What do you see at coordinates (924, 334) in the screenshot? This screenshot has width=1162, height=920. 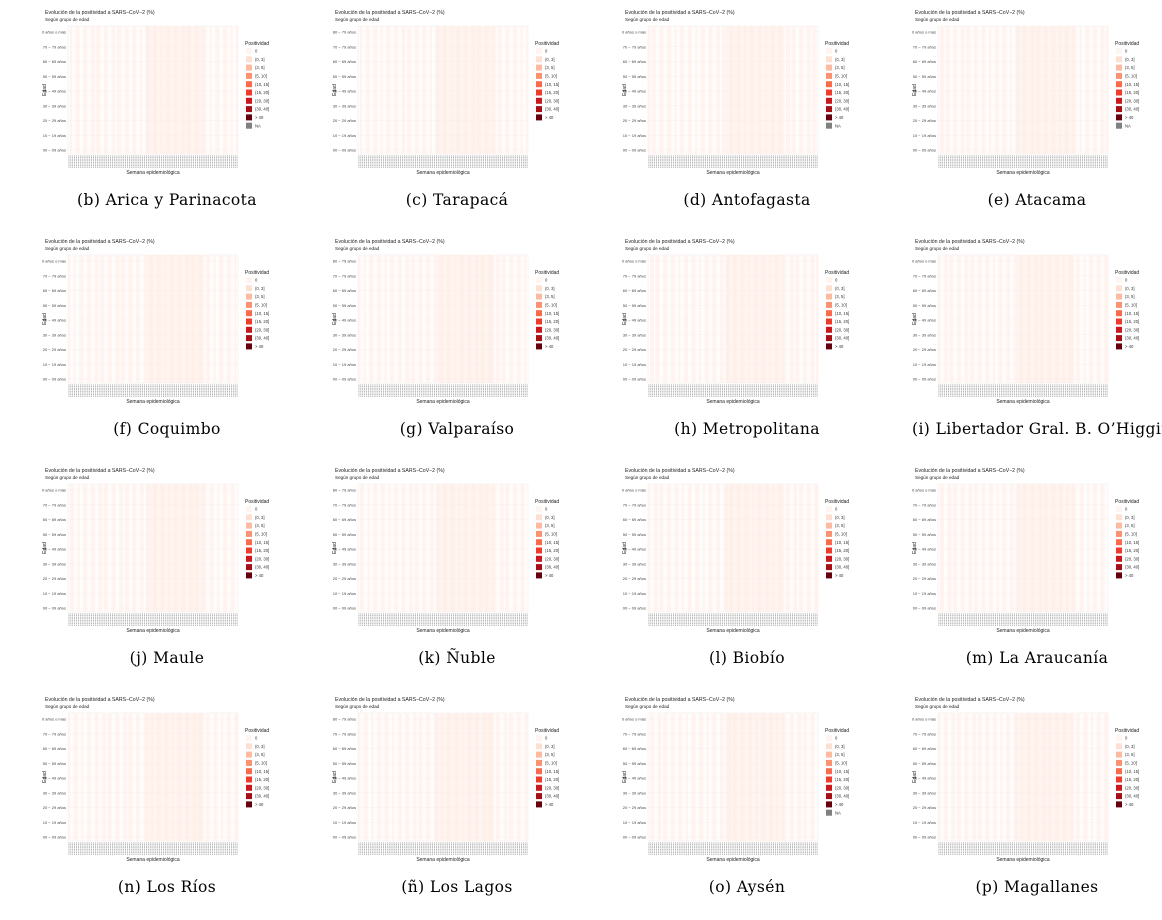 I see `y-tick-label: 30 − 39 años` at bounding box center [924, 334].